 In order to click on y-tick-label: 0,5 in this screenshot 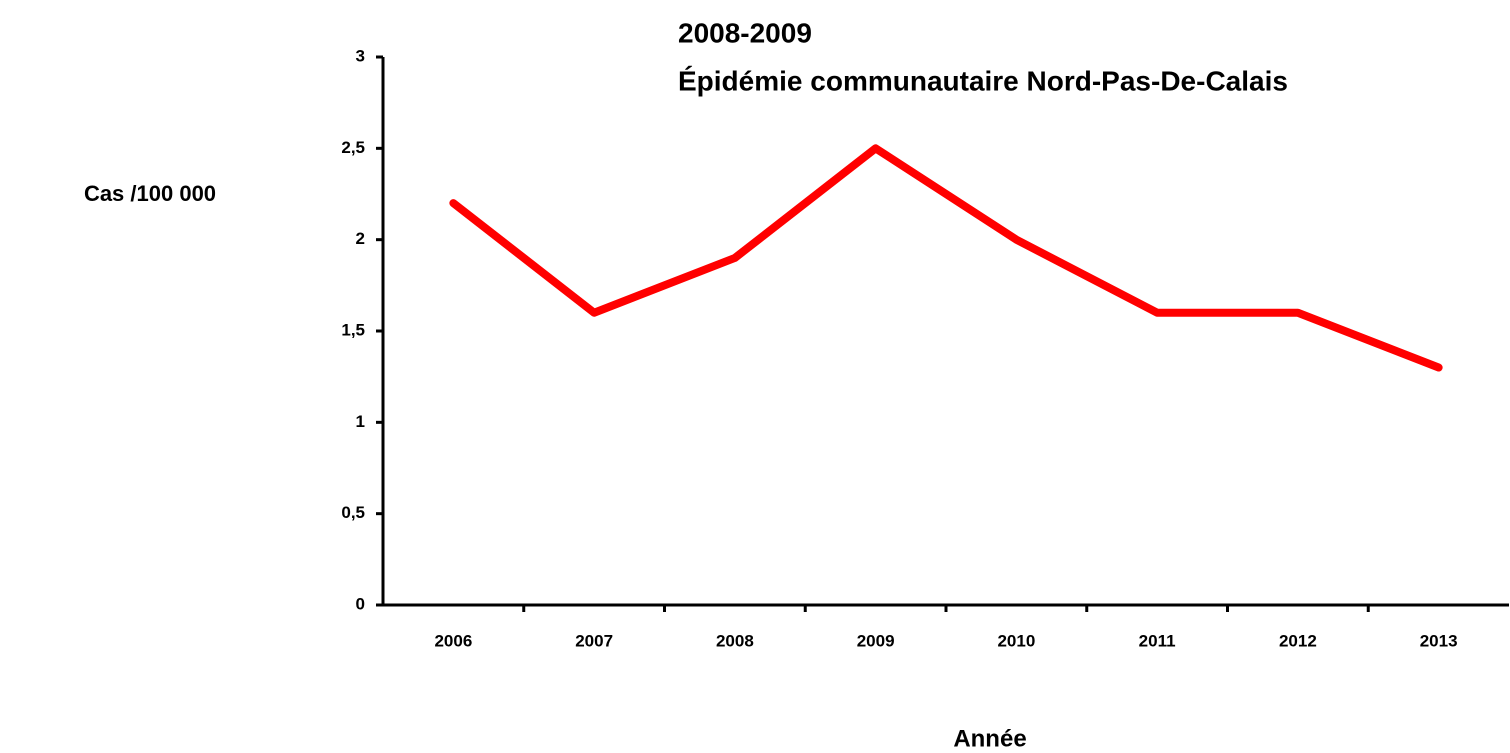, I will do `click(353, 512)`.